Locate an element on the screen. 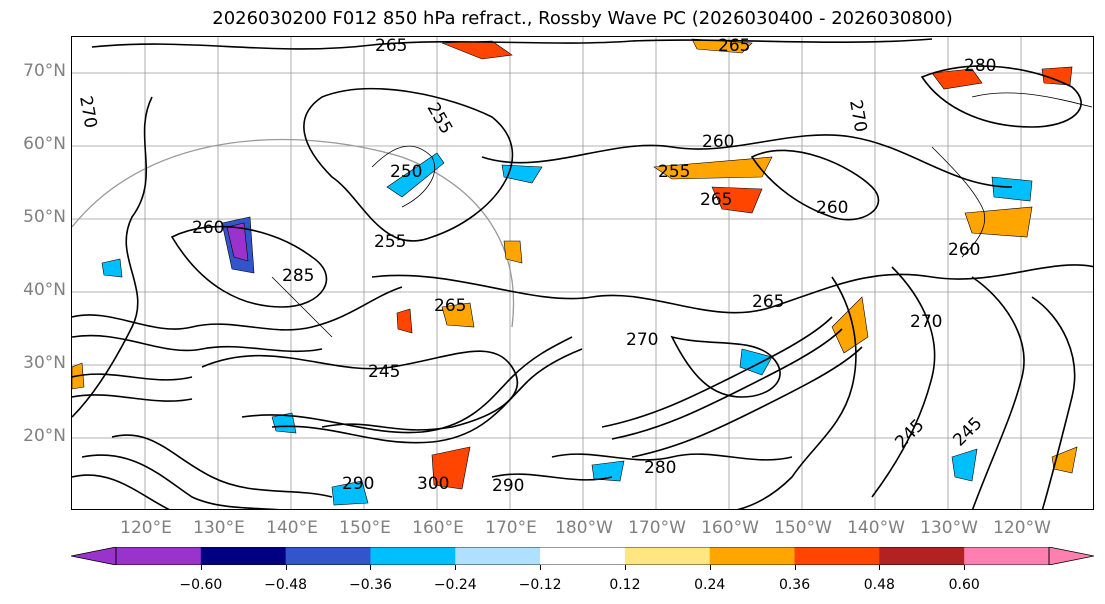 This screenshot has height=604, width=1105. lon-label-140e: 140°E is located at coordinates (292, 528).